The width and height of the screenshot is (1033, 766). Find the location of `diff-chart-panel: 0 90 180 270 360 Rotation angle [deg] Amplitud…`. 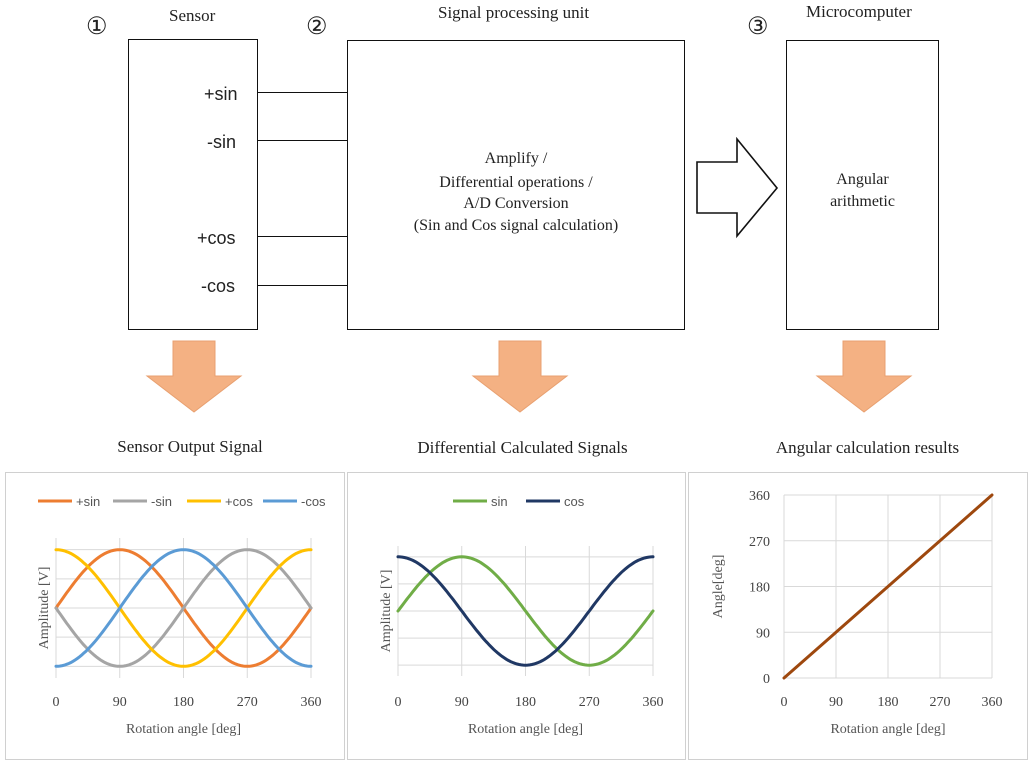

diff-chart-panel: 0 90 180 270 360 Rotation angle [deg] Amplitud… is located at coordinates (516, 616).